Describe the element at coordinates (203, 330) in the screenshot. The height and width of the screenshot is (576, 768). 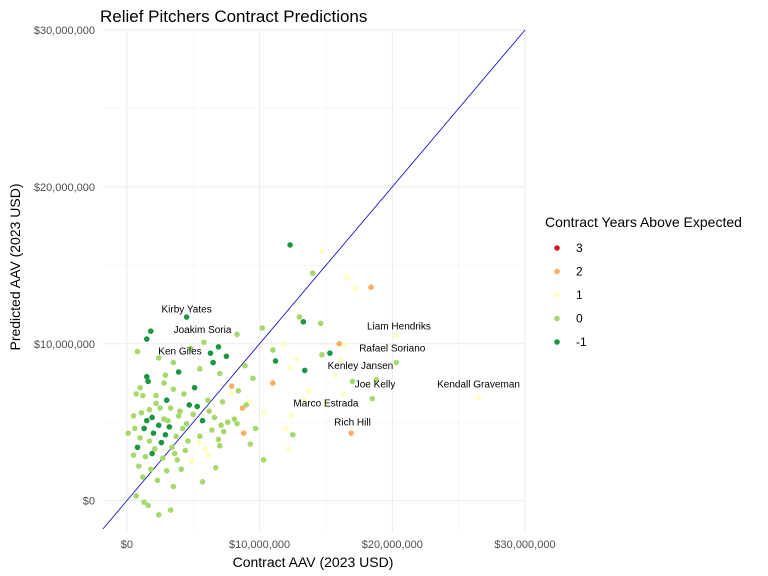
I see `point-annotation: Joakim Soria` at that location.